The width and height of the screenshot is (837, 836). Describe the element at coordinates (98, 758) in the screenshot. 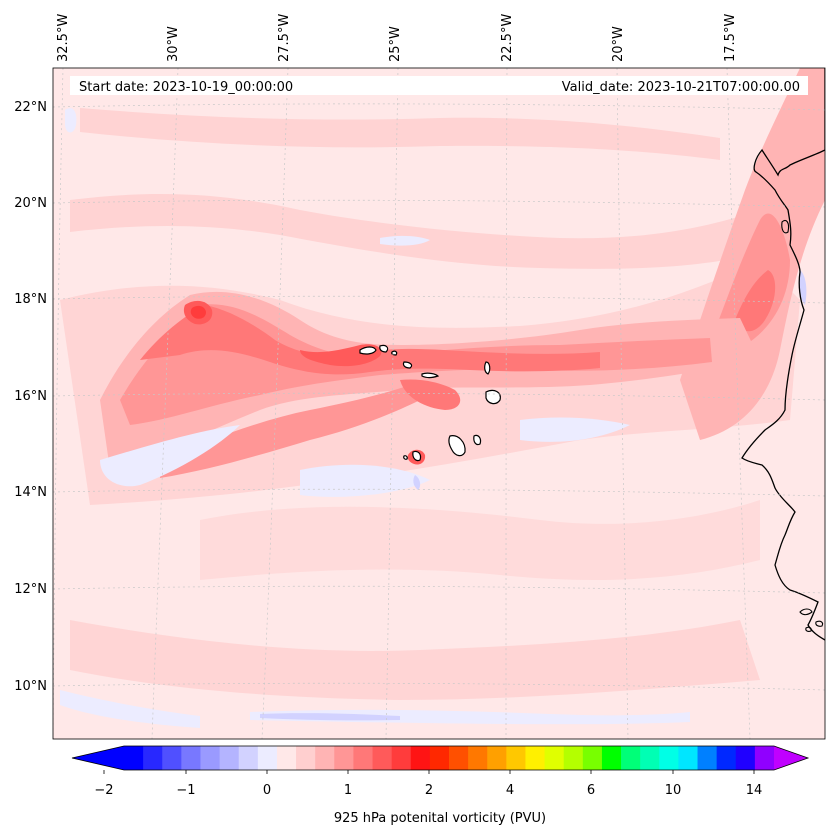

I see `colorbar-under-arrow` at that location.